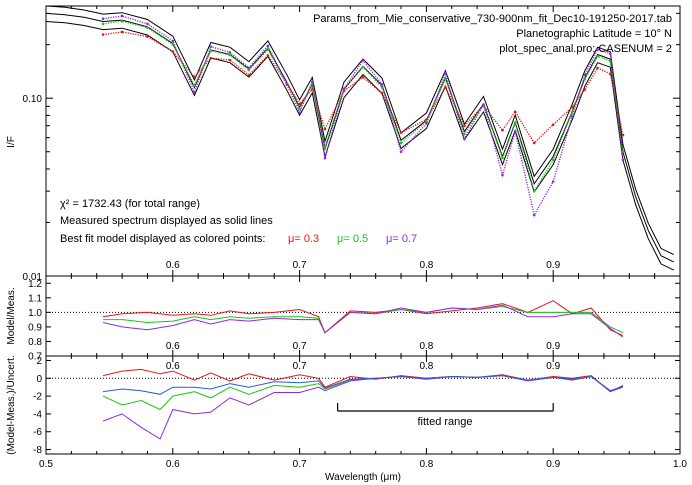  I want to click on y-tick-label: 1.0, so click(35, 313).